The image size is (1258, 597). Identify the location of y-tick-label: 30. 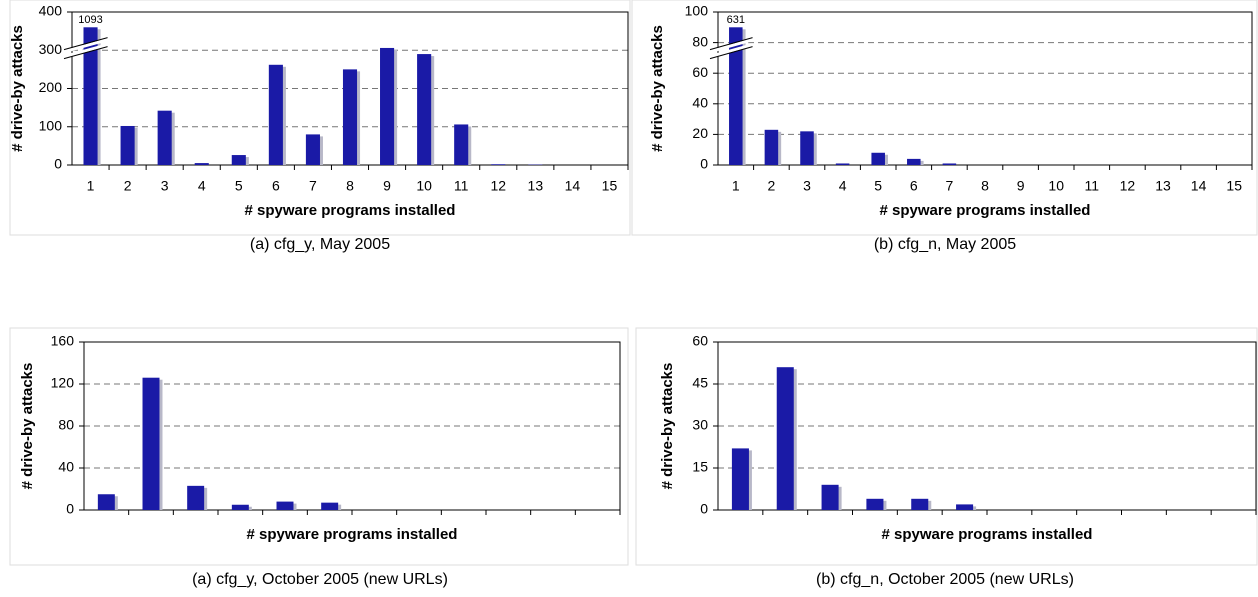
(700, 425).